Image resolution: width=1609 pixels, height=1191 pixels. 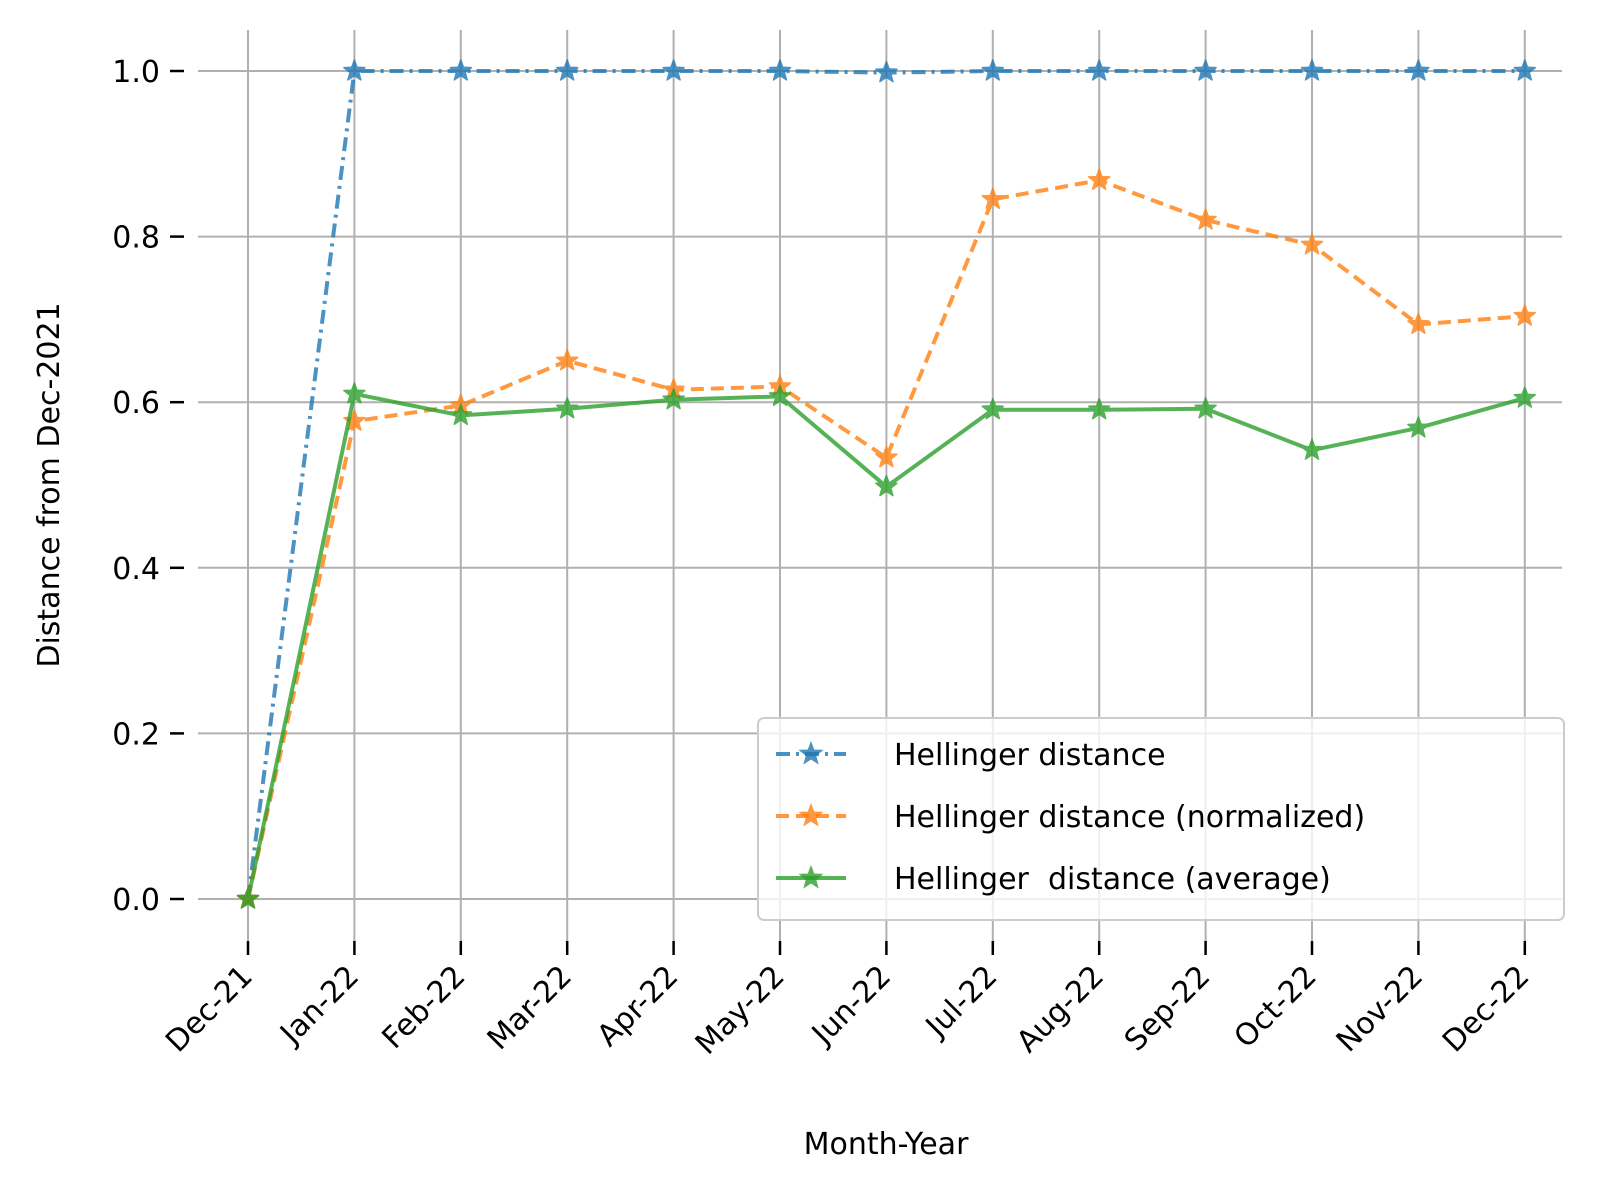 What do you see at coordinates (638, 1006) in the screenshot?
I see `x-tick-label: Apr-22` at bounding box center [638, 1006].